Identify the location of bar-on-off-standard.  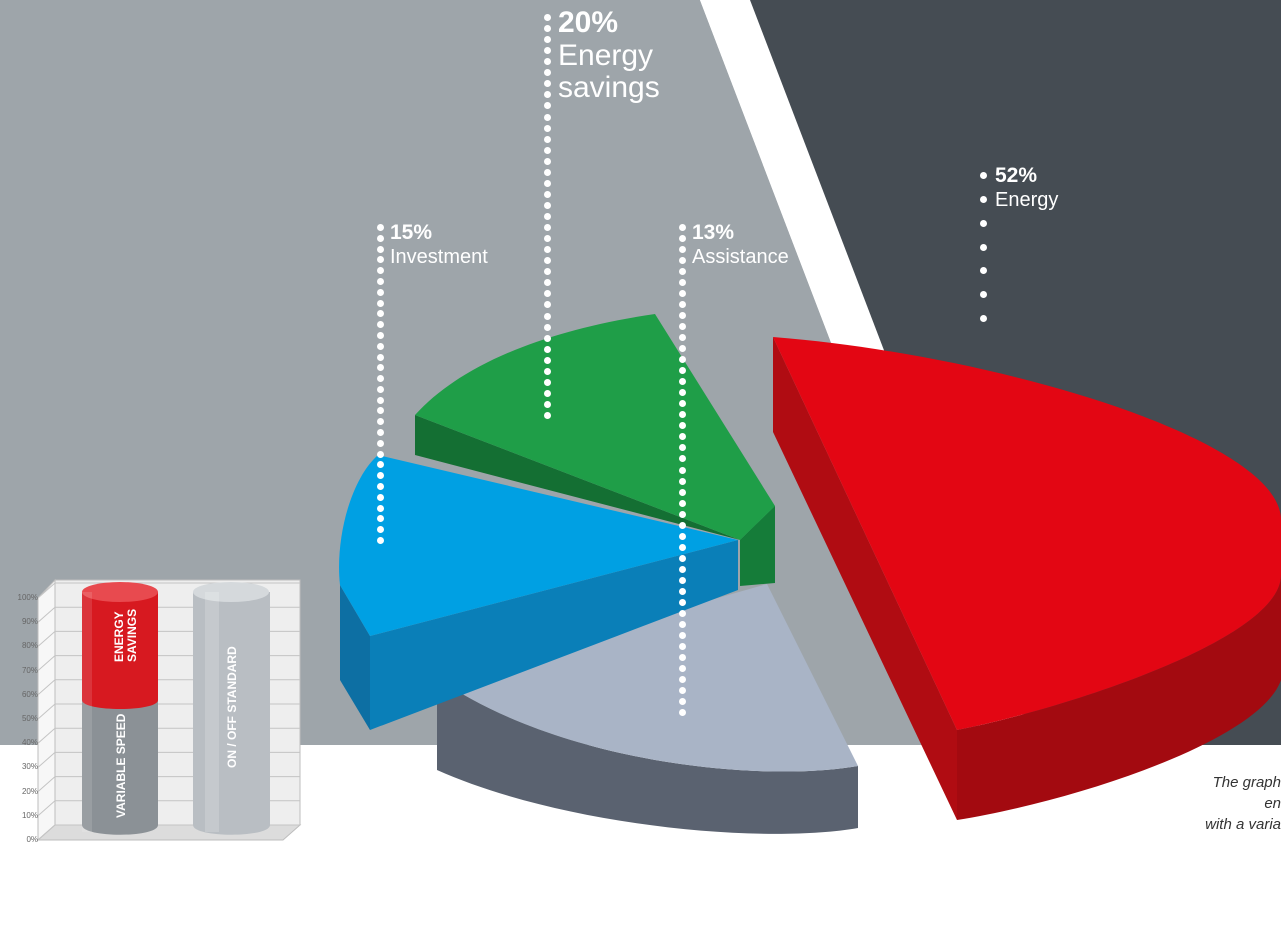
(231, 708).